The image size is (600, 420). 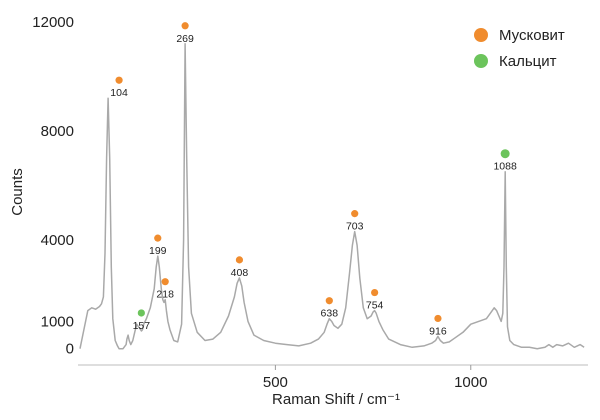 What do you see at coordinates (438, 331) in the screenshot?
I see `peak-label: 916` at bounding box center [438, 331].